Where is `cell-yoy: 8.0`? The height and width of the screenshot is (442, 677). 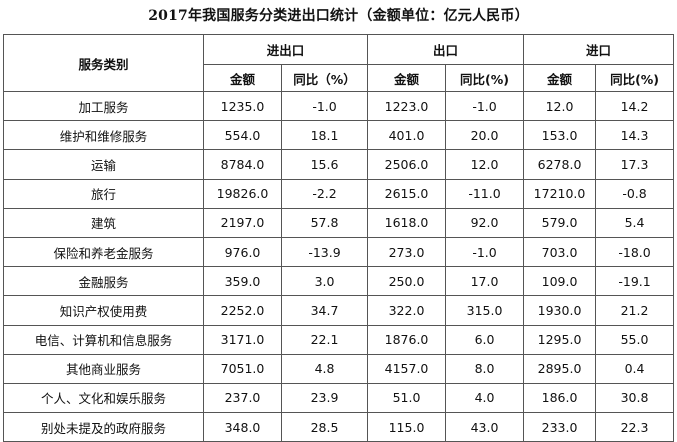
cell-yoy: 8.0 is located at coordinates (485, 368).